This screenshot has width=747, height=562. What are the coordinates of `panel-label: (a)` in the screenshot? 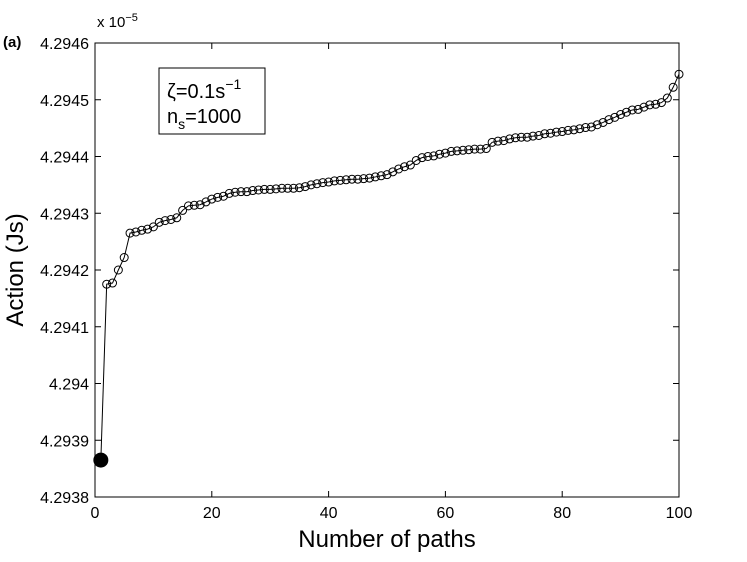 It's located at (12, 42).